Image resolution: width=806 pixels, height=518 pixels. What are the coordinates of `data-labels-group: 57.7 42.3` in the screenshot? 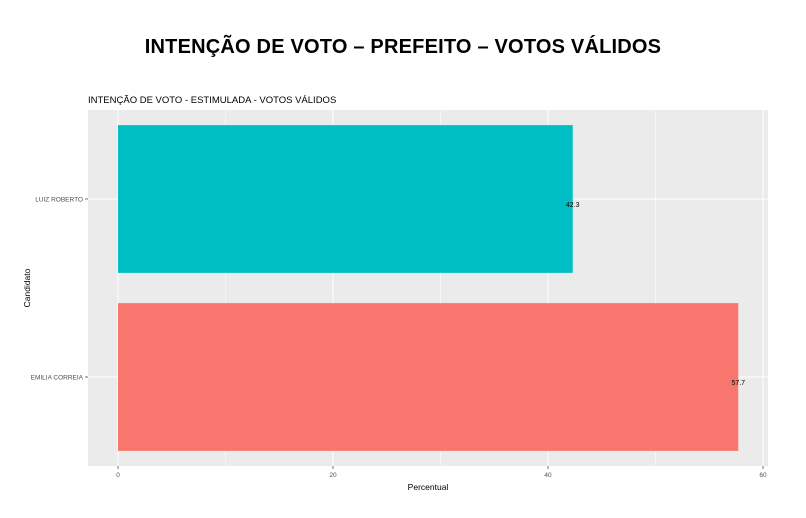 It's located at (655, 294).